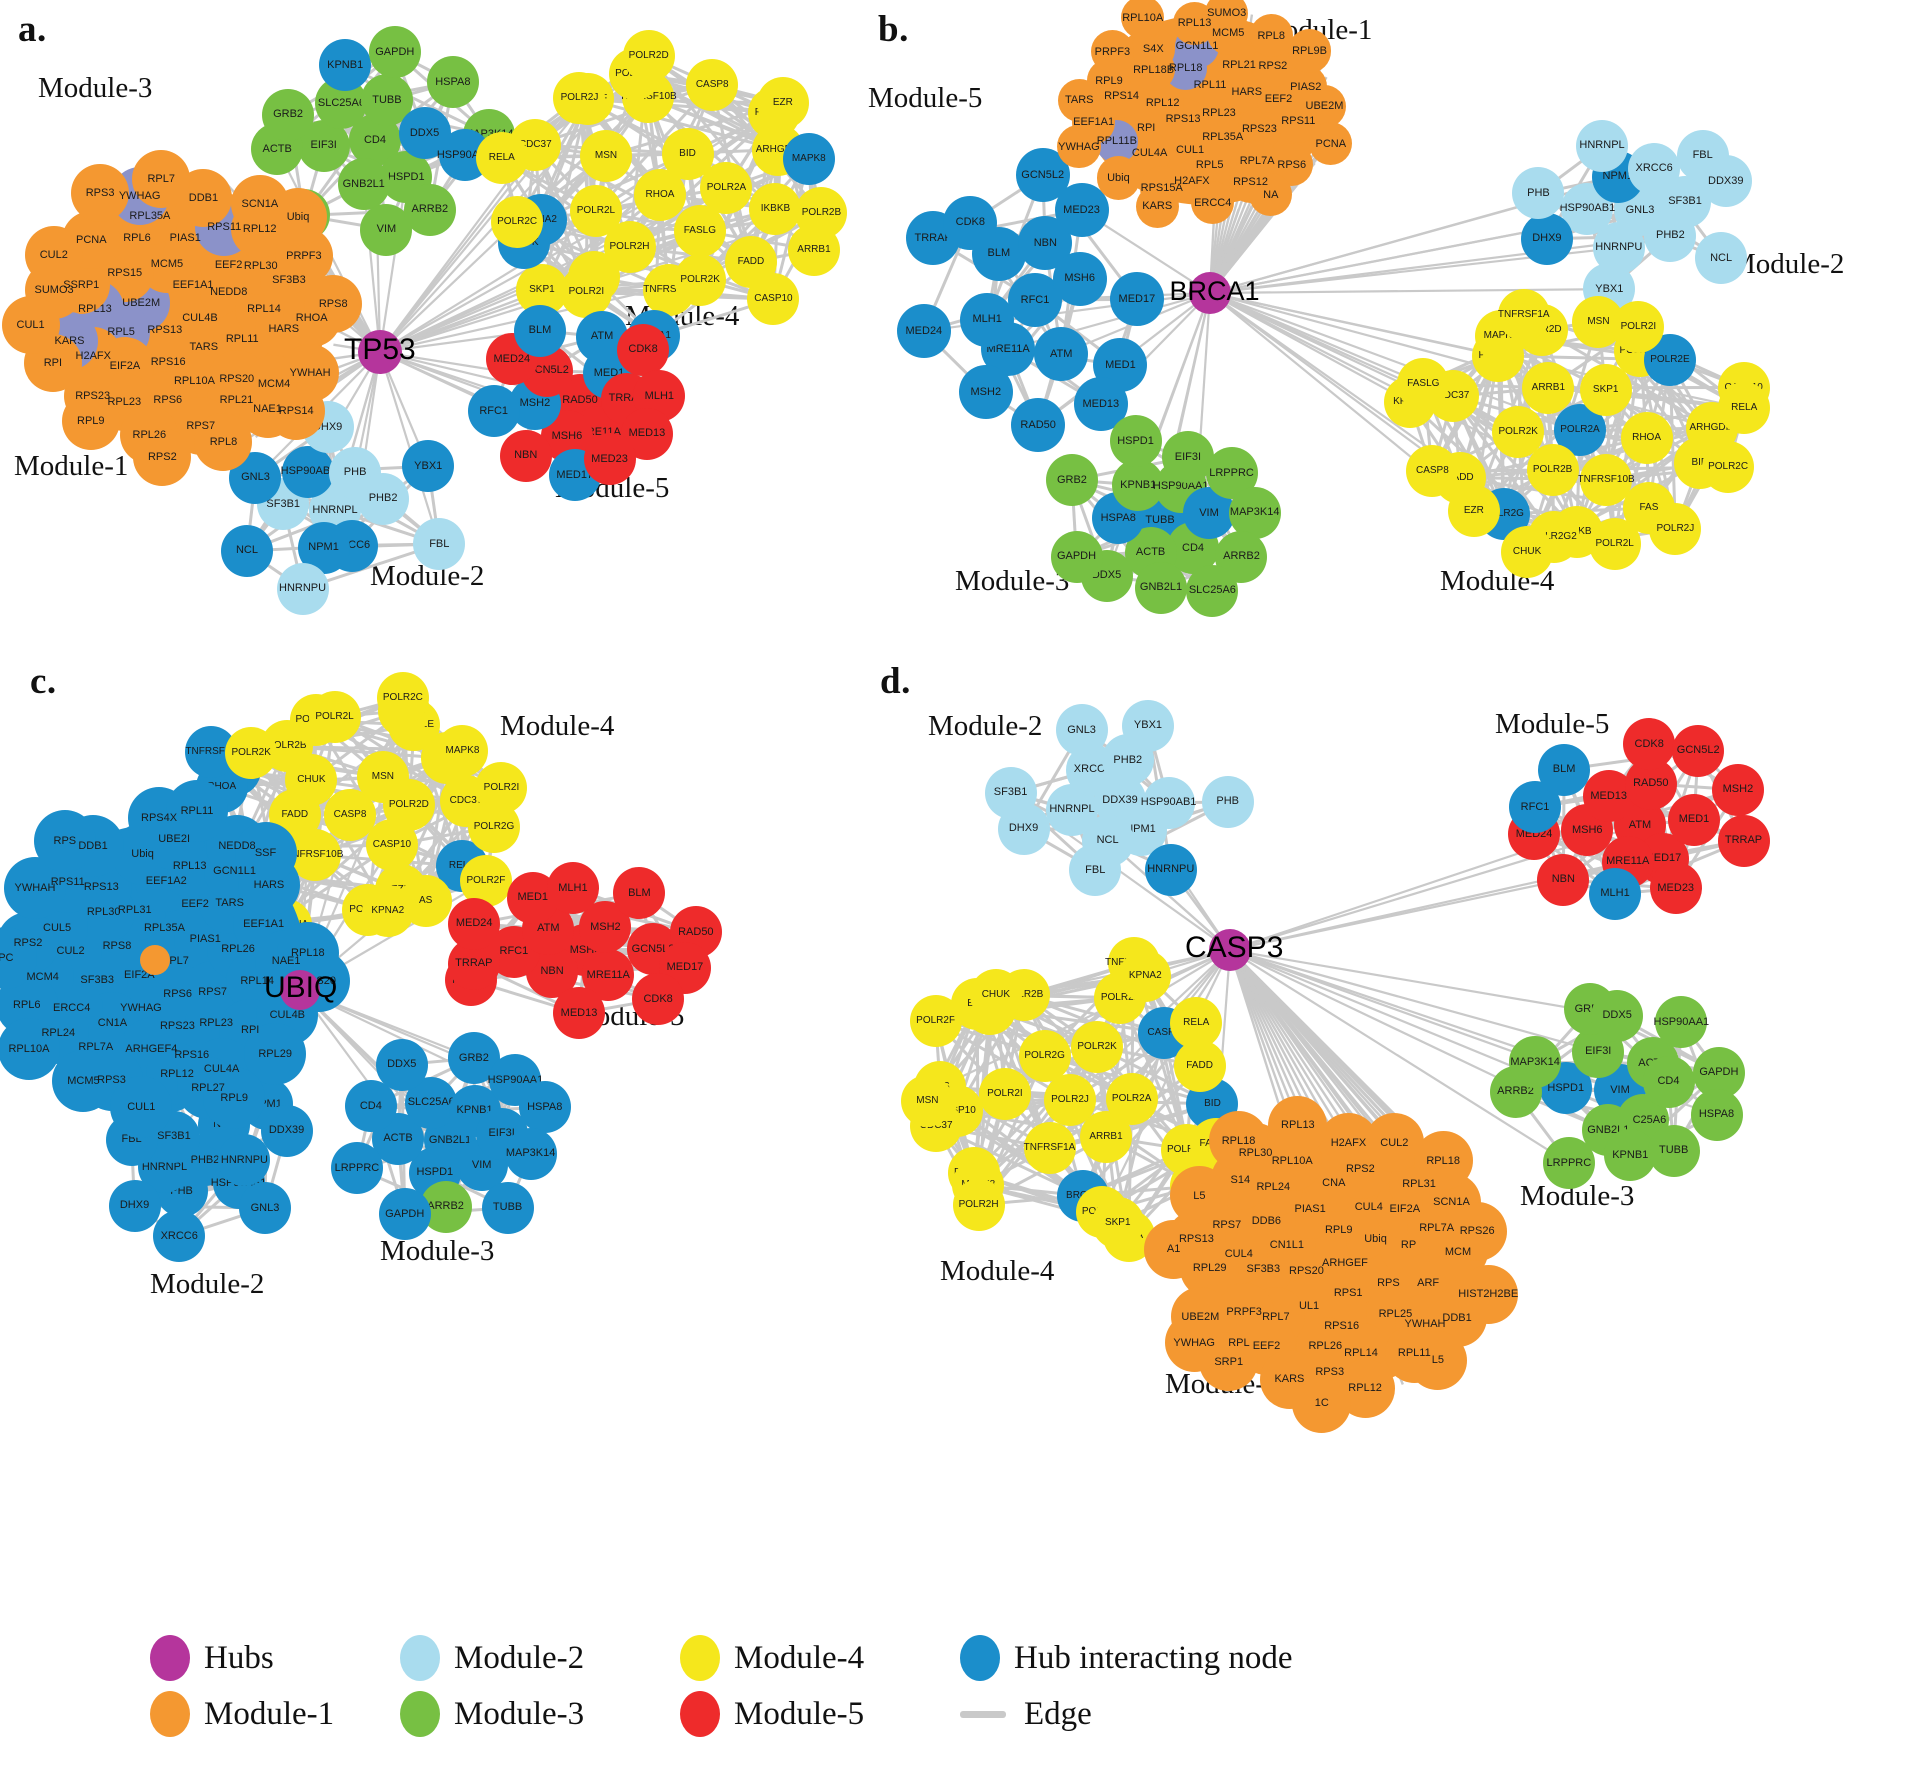 Image resolution: width=1923 pixels, height=1775 pixels. What do you see at coordinates (985, 392) in the screenshot?
I see `network-node: MSH2` at bounding box center [985, 392].